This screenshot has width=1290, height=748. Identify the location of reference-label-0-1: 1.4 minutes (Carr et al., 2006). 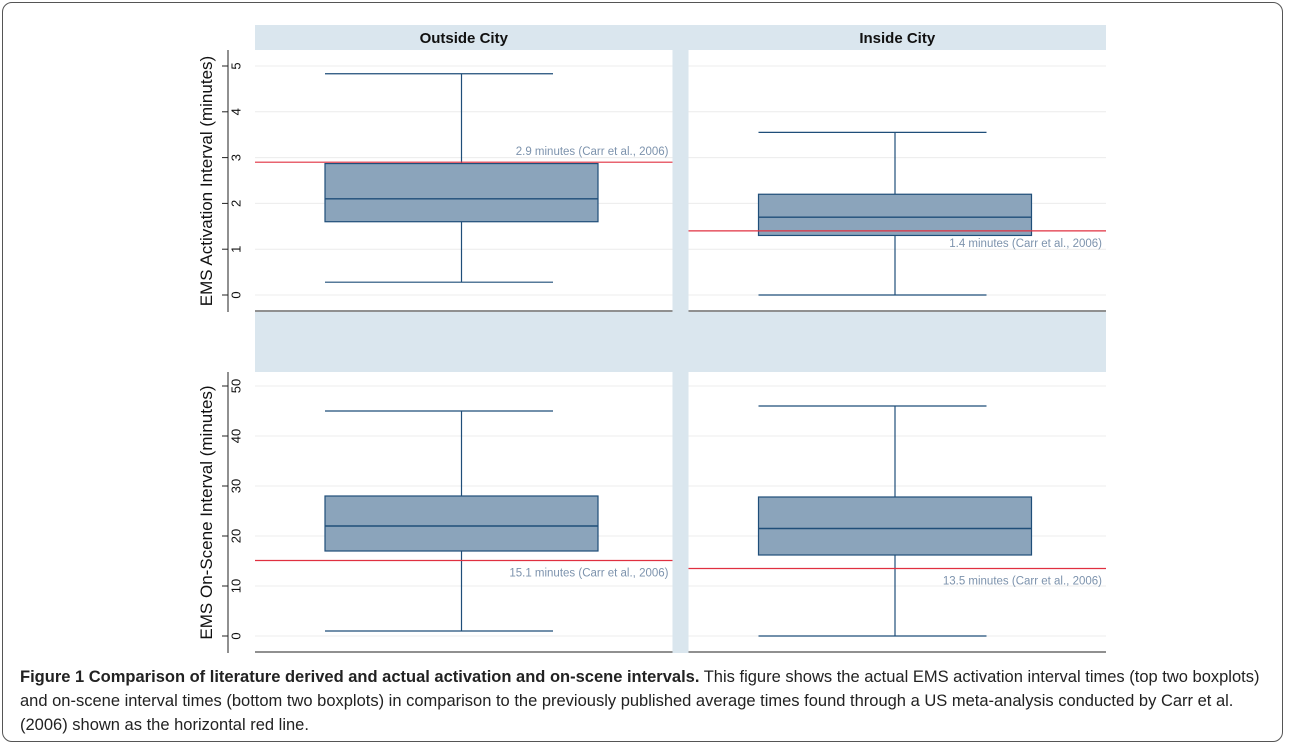
(1025, 244).